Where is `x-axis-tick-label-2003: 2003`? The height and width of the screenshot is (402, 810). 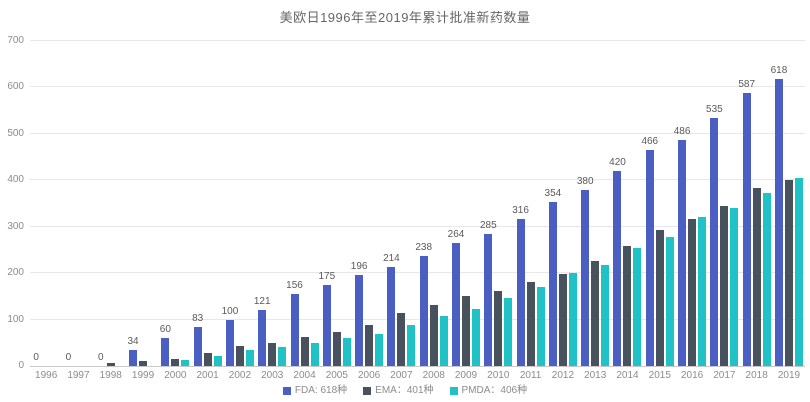
x-axis-tick-label-2003: 2003 is located at coordinates (272, 375).